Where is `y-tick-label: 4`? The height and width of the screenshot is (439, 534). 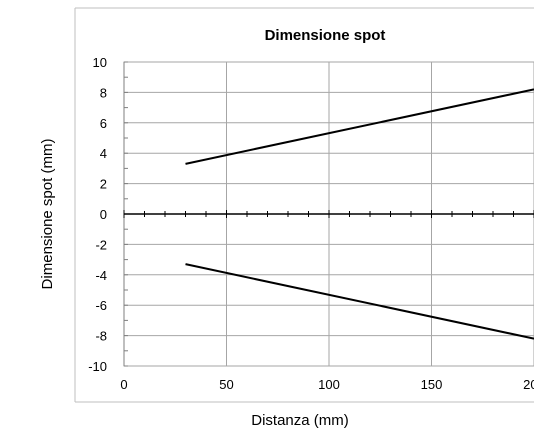 y-tick-label: 4 is located at coordinates (103, 153).